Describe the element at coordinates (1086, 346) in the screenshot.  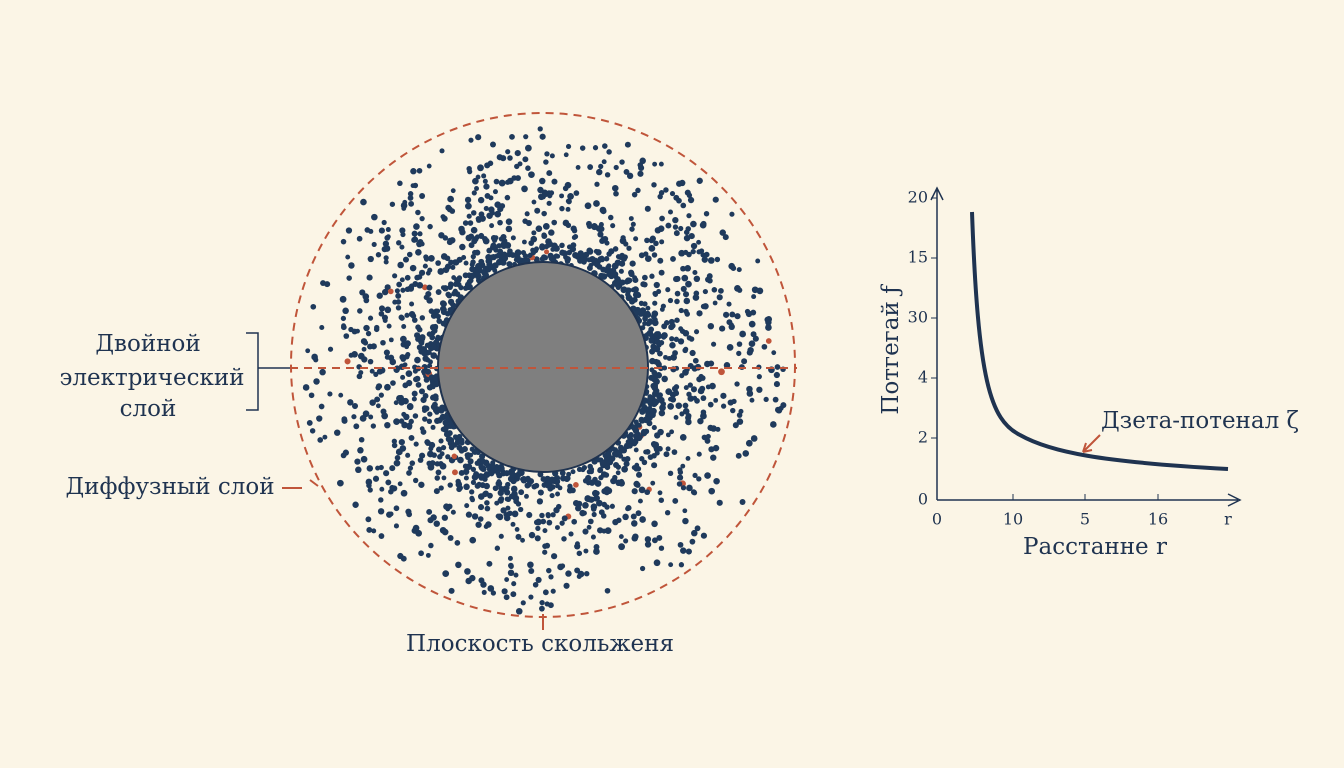
I see `axes` at that location.